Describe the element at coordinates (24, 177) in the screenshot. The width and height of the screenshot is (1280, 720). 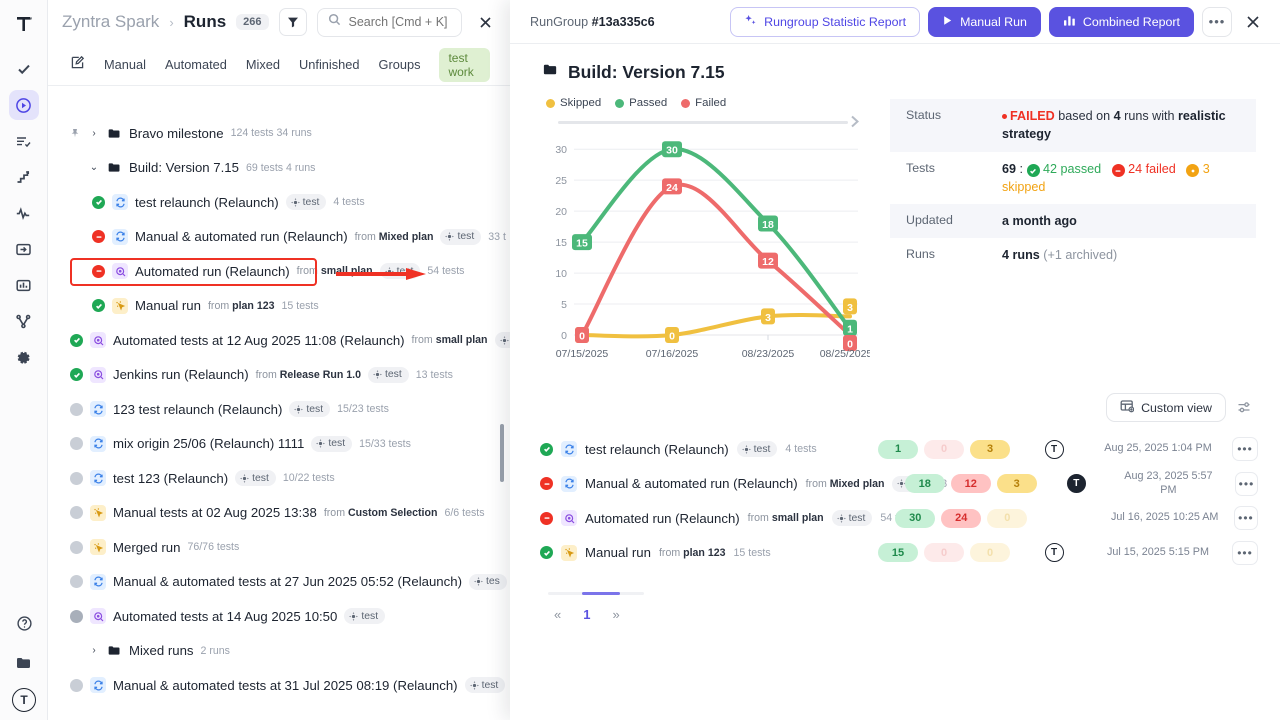
I see `steps-icon` at that location.